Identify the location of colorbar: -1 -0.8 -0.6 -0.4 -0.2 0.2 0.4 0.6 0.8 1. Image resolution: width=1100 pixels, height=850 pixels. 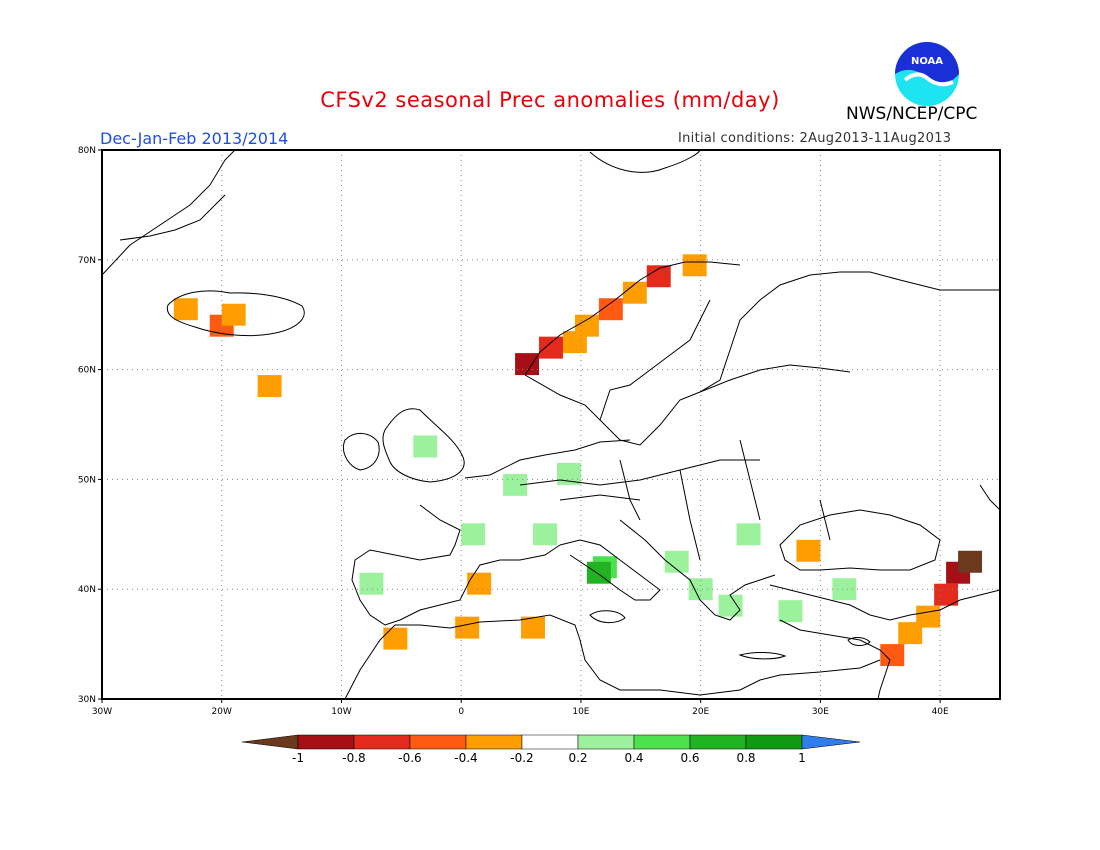
(551, 749).